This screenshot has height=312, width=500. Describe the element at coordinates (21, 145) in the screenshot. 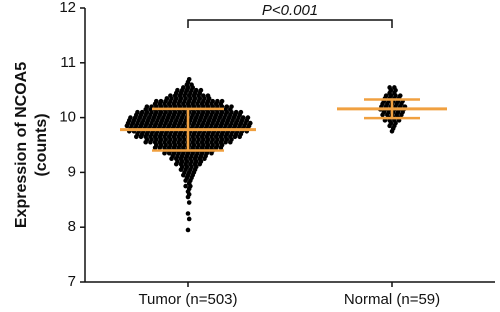

I see `y-axis-label: Expression of NCOA5` at that location.